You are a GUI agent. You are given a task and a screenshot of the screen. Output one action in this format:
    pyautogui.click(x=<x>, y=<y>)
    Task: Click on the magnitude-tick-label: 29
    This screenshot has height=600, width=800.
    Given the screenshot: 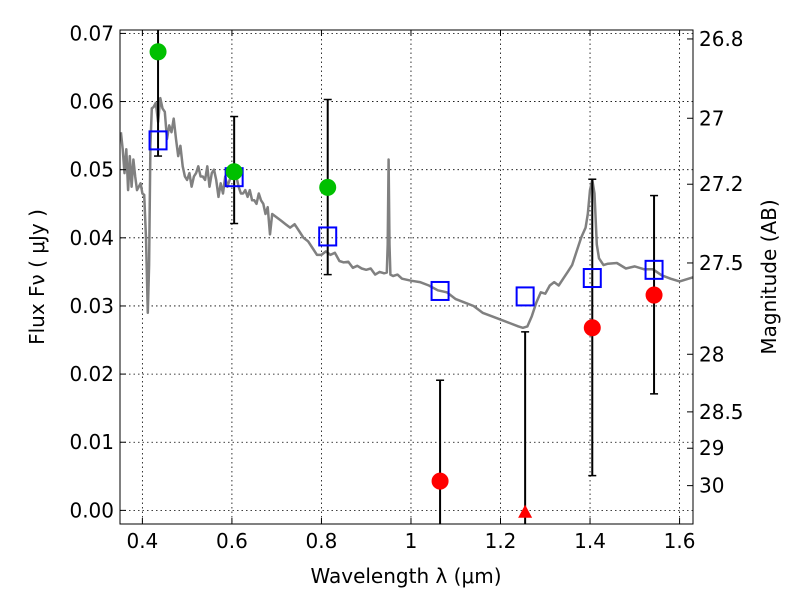 What is the action you would take?
    pyautogui.click(x=711, y=448)
    